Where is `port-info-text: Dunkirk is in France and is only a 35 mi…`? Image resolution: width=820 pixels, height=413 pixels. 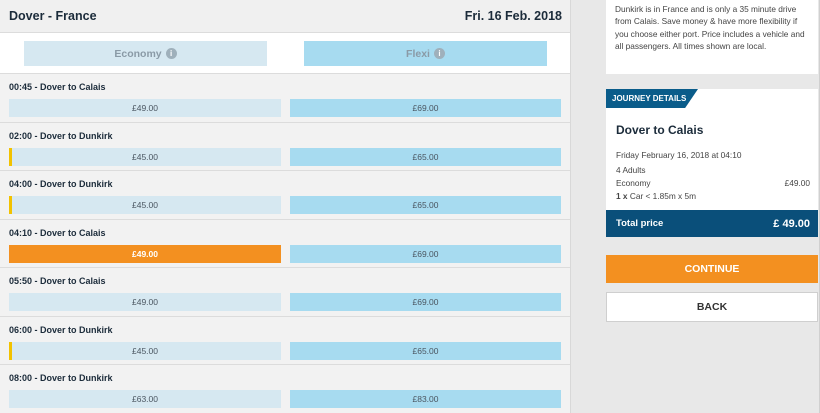
port-info-text: Dunkirk is in France and is only a 35 mi… is located at coordinates (712, 37).